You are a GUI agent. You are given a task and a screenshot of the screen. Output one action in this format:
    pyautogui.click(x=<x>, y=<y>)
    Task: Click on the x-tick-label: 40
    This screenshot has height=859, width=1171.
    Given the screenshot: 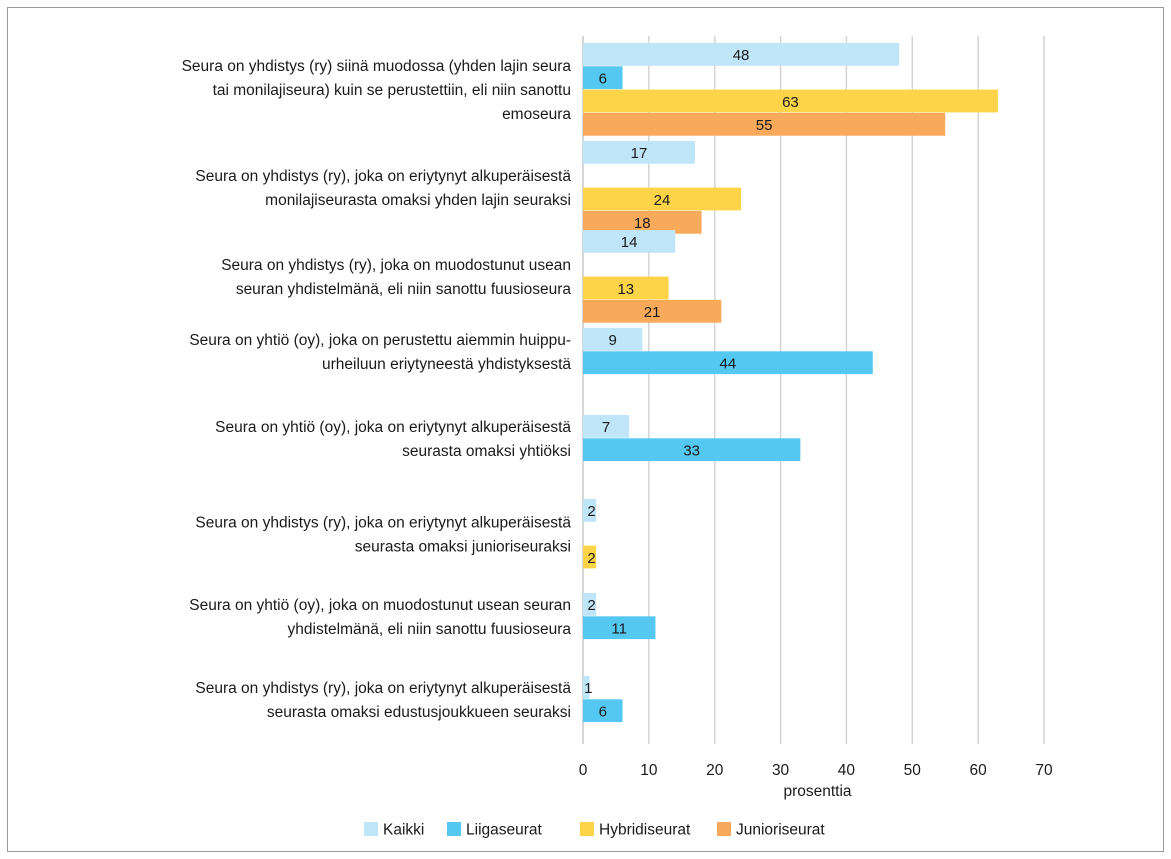 What is the action you would take?
    pyautogui.click(x=847, y=770)
    